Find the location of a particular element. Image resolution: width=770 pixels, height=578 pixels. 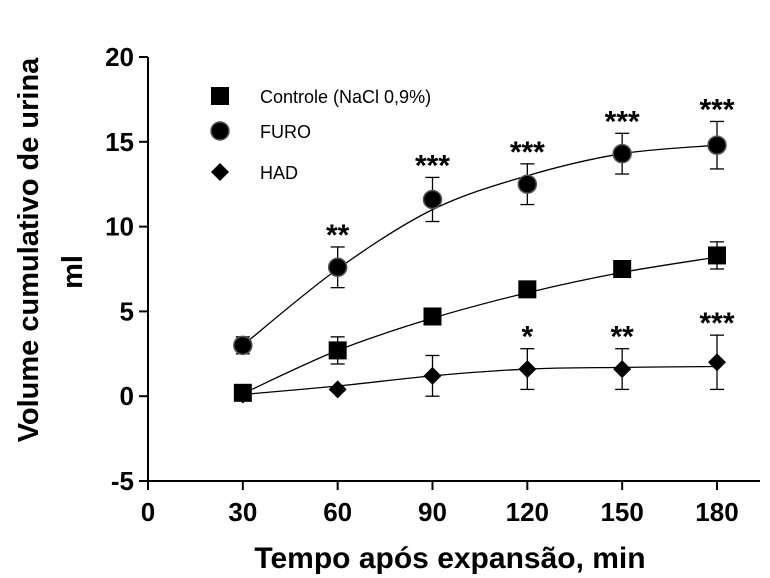

y-tick-label: 20 is located at coordinates (119, 57).